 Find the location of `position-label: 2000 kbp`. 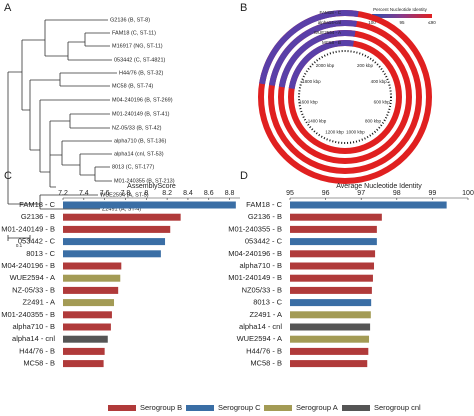

position-label: 2000 kbp is located at coordinates (325, 65).